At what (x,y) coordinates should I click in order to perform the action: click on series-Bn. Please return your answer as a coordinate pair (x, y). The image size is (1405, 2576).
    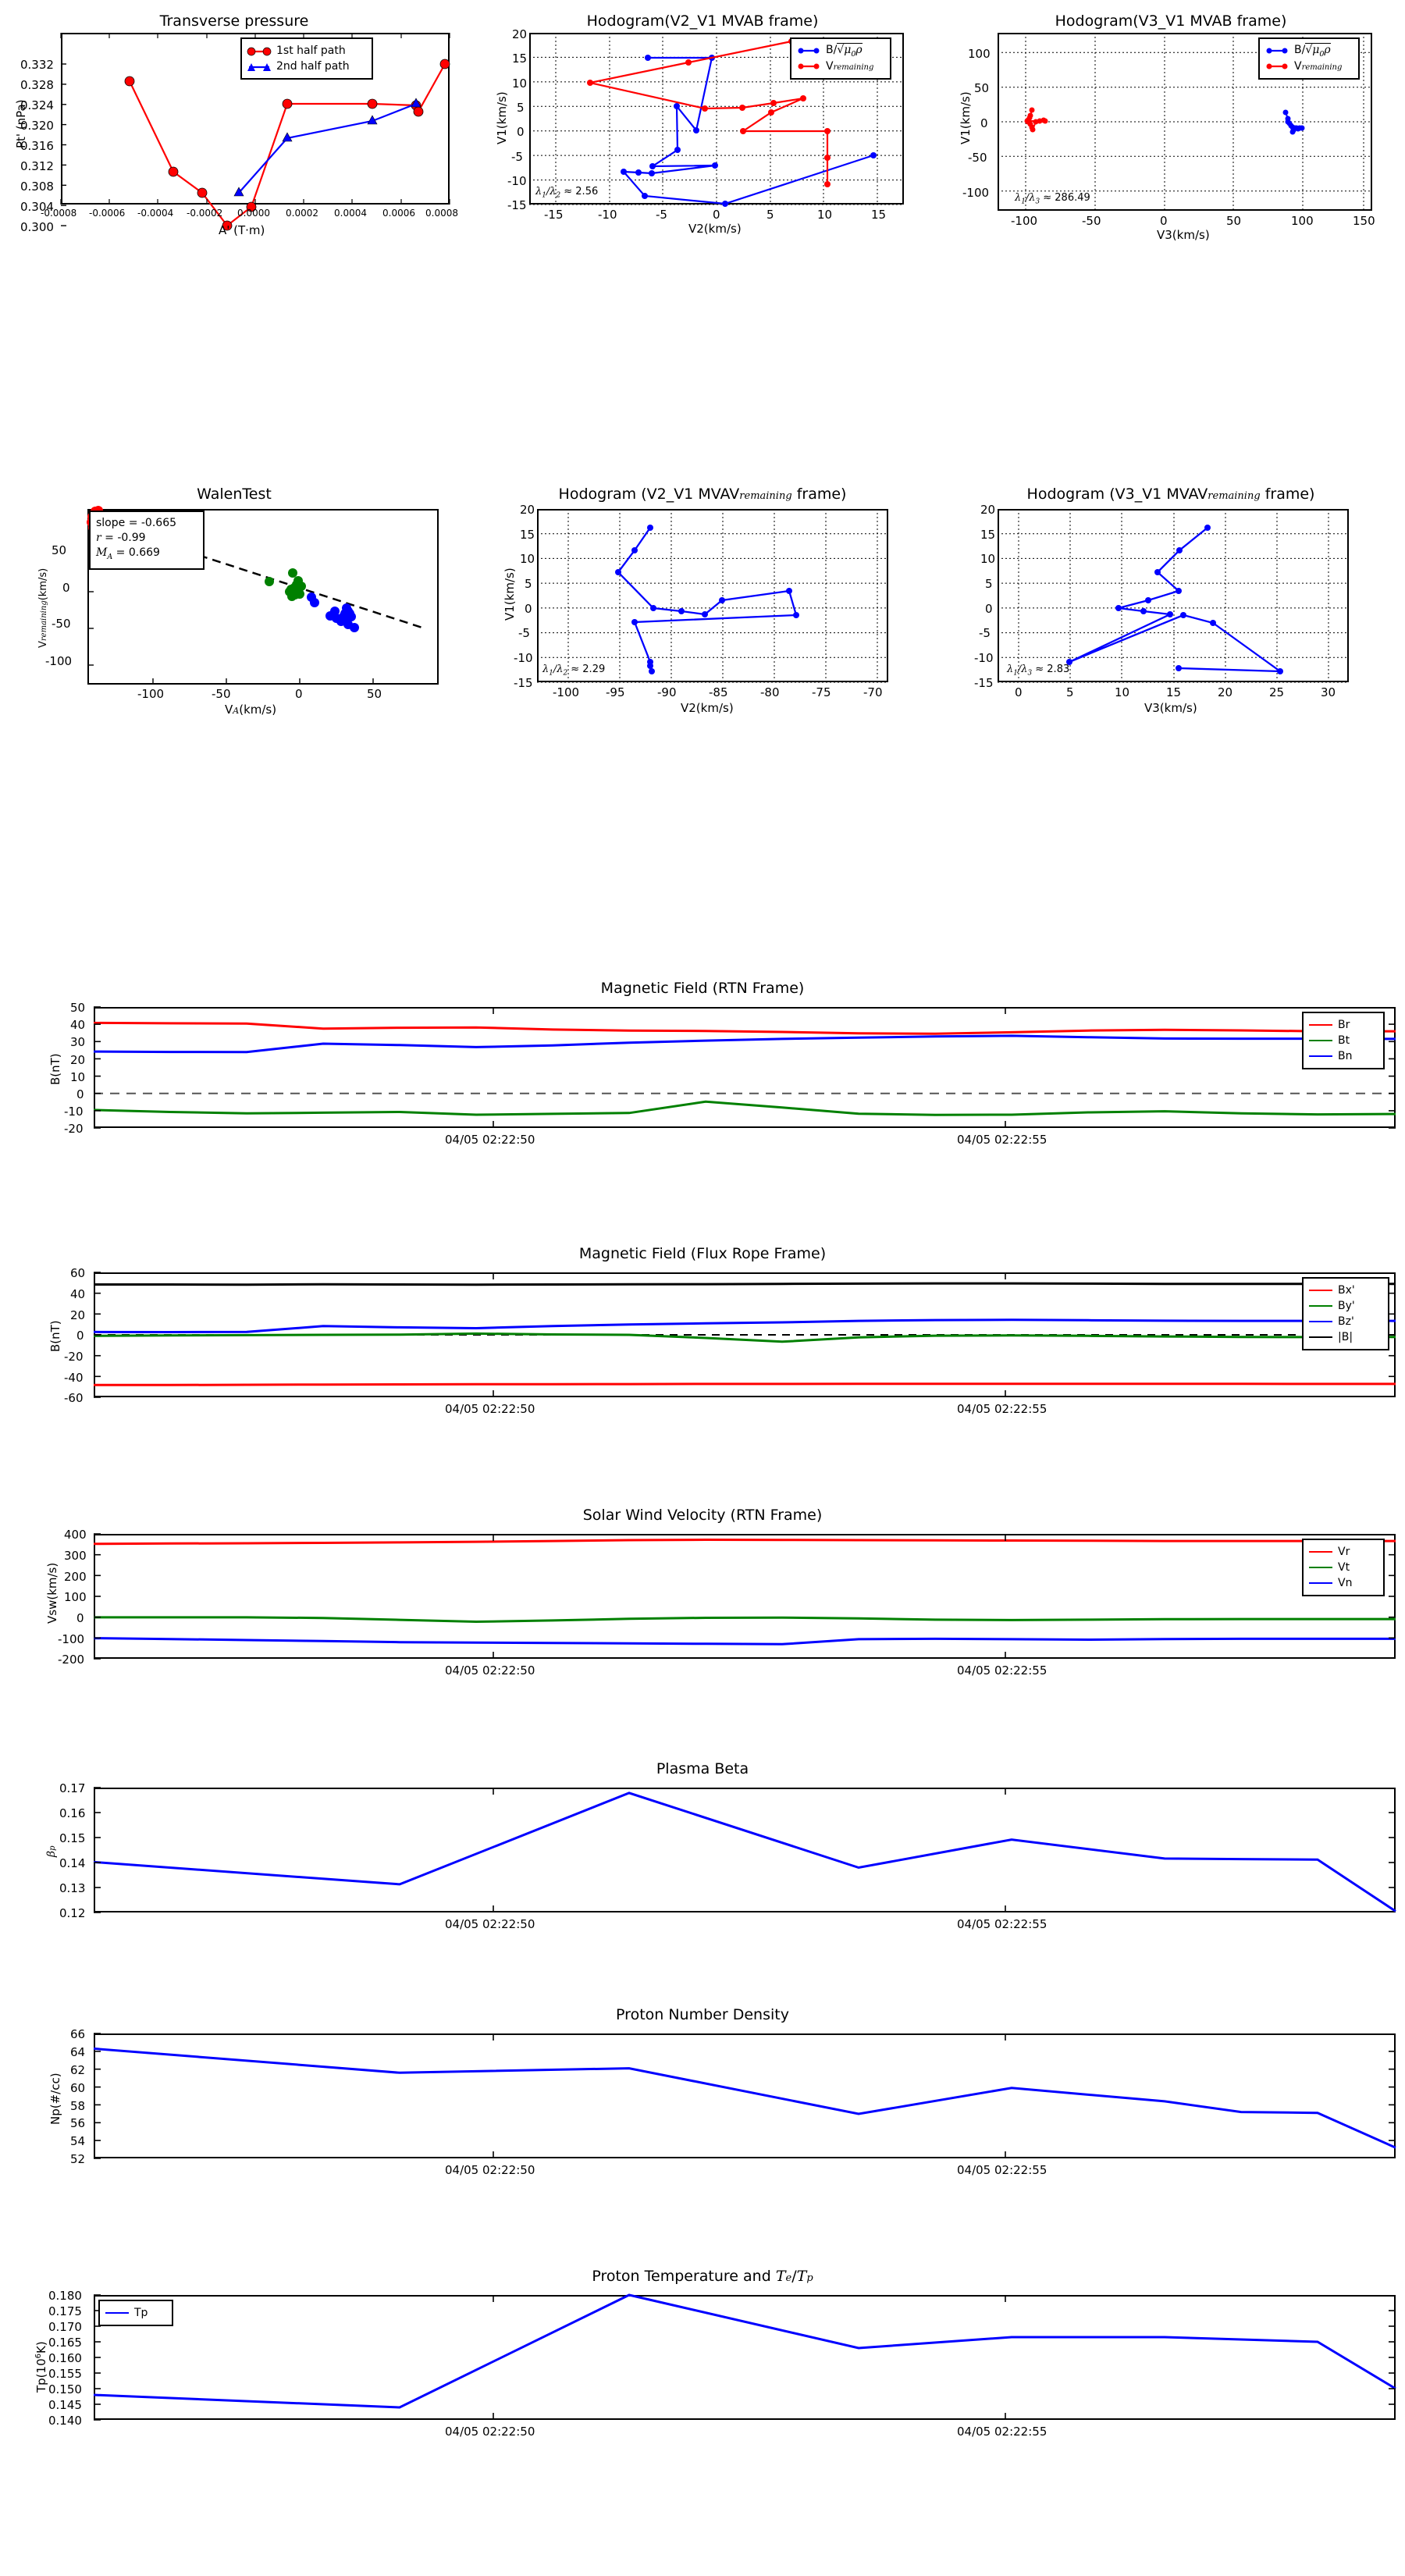
    Looking at the image, I should click on (745, 1044).